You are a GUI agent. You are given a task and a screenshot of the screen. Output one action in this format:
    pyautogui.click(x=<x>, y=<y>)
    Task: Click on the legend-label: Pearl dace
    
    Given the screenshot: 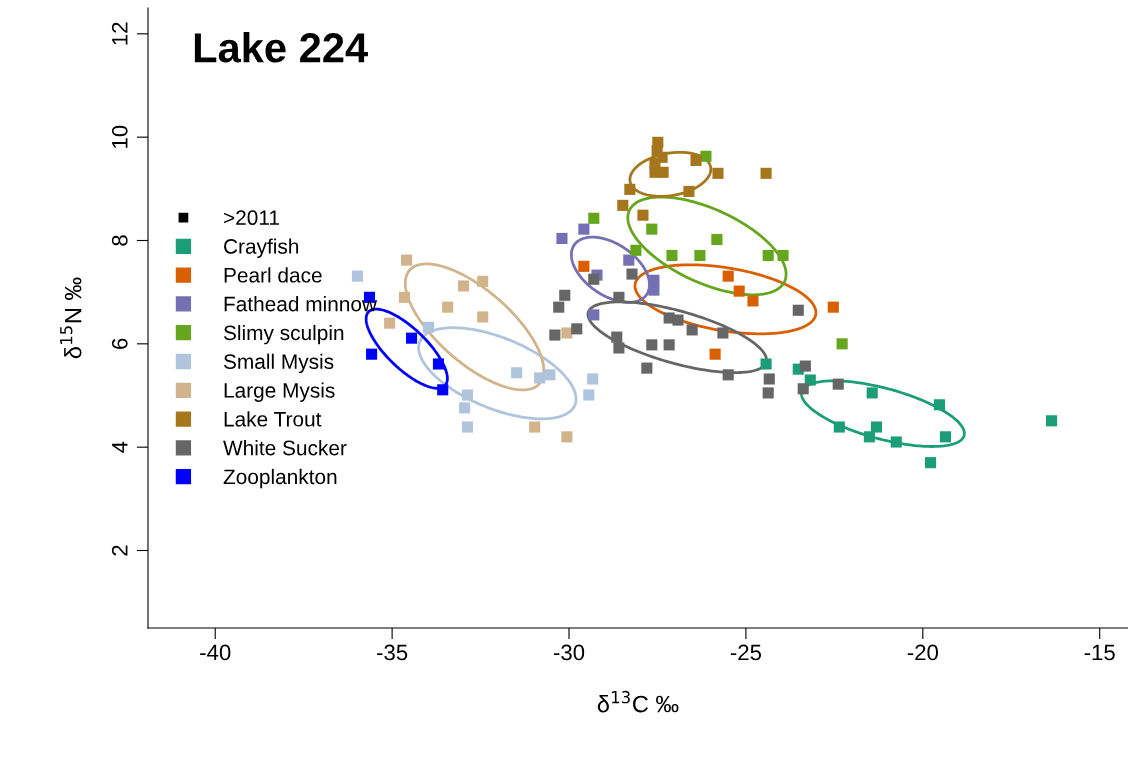 What is the action you would take?
    pyautogui.click(x=273, y=275)
    